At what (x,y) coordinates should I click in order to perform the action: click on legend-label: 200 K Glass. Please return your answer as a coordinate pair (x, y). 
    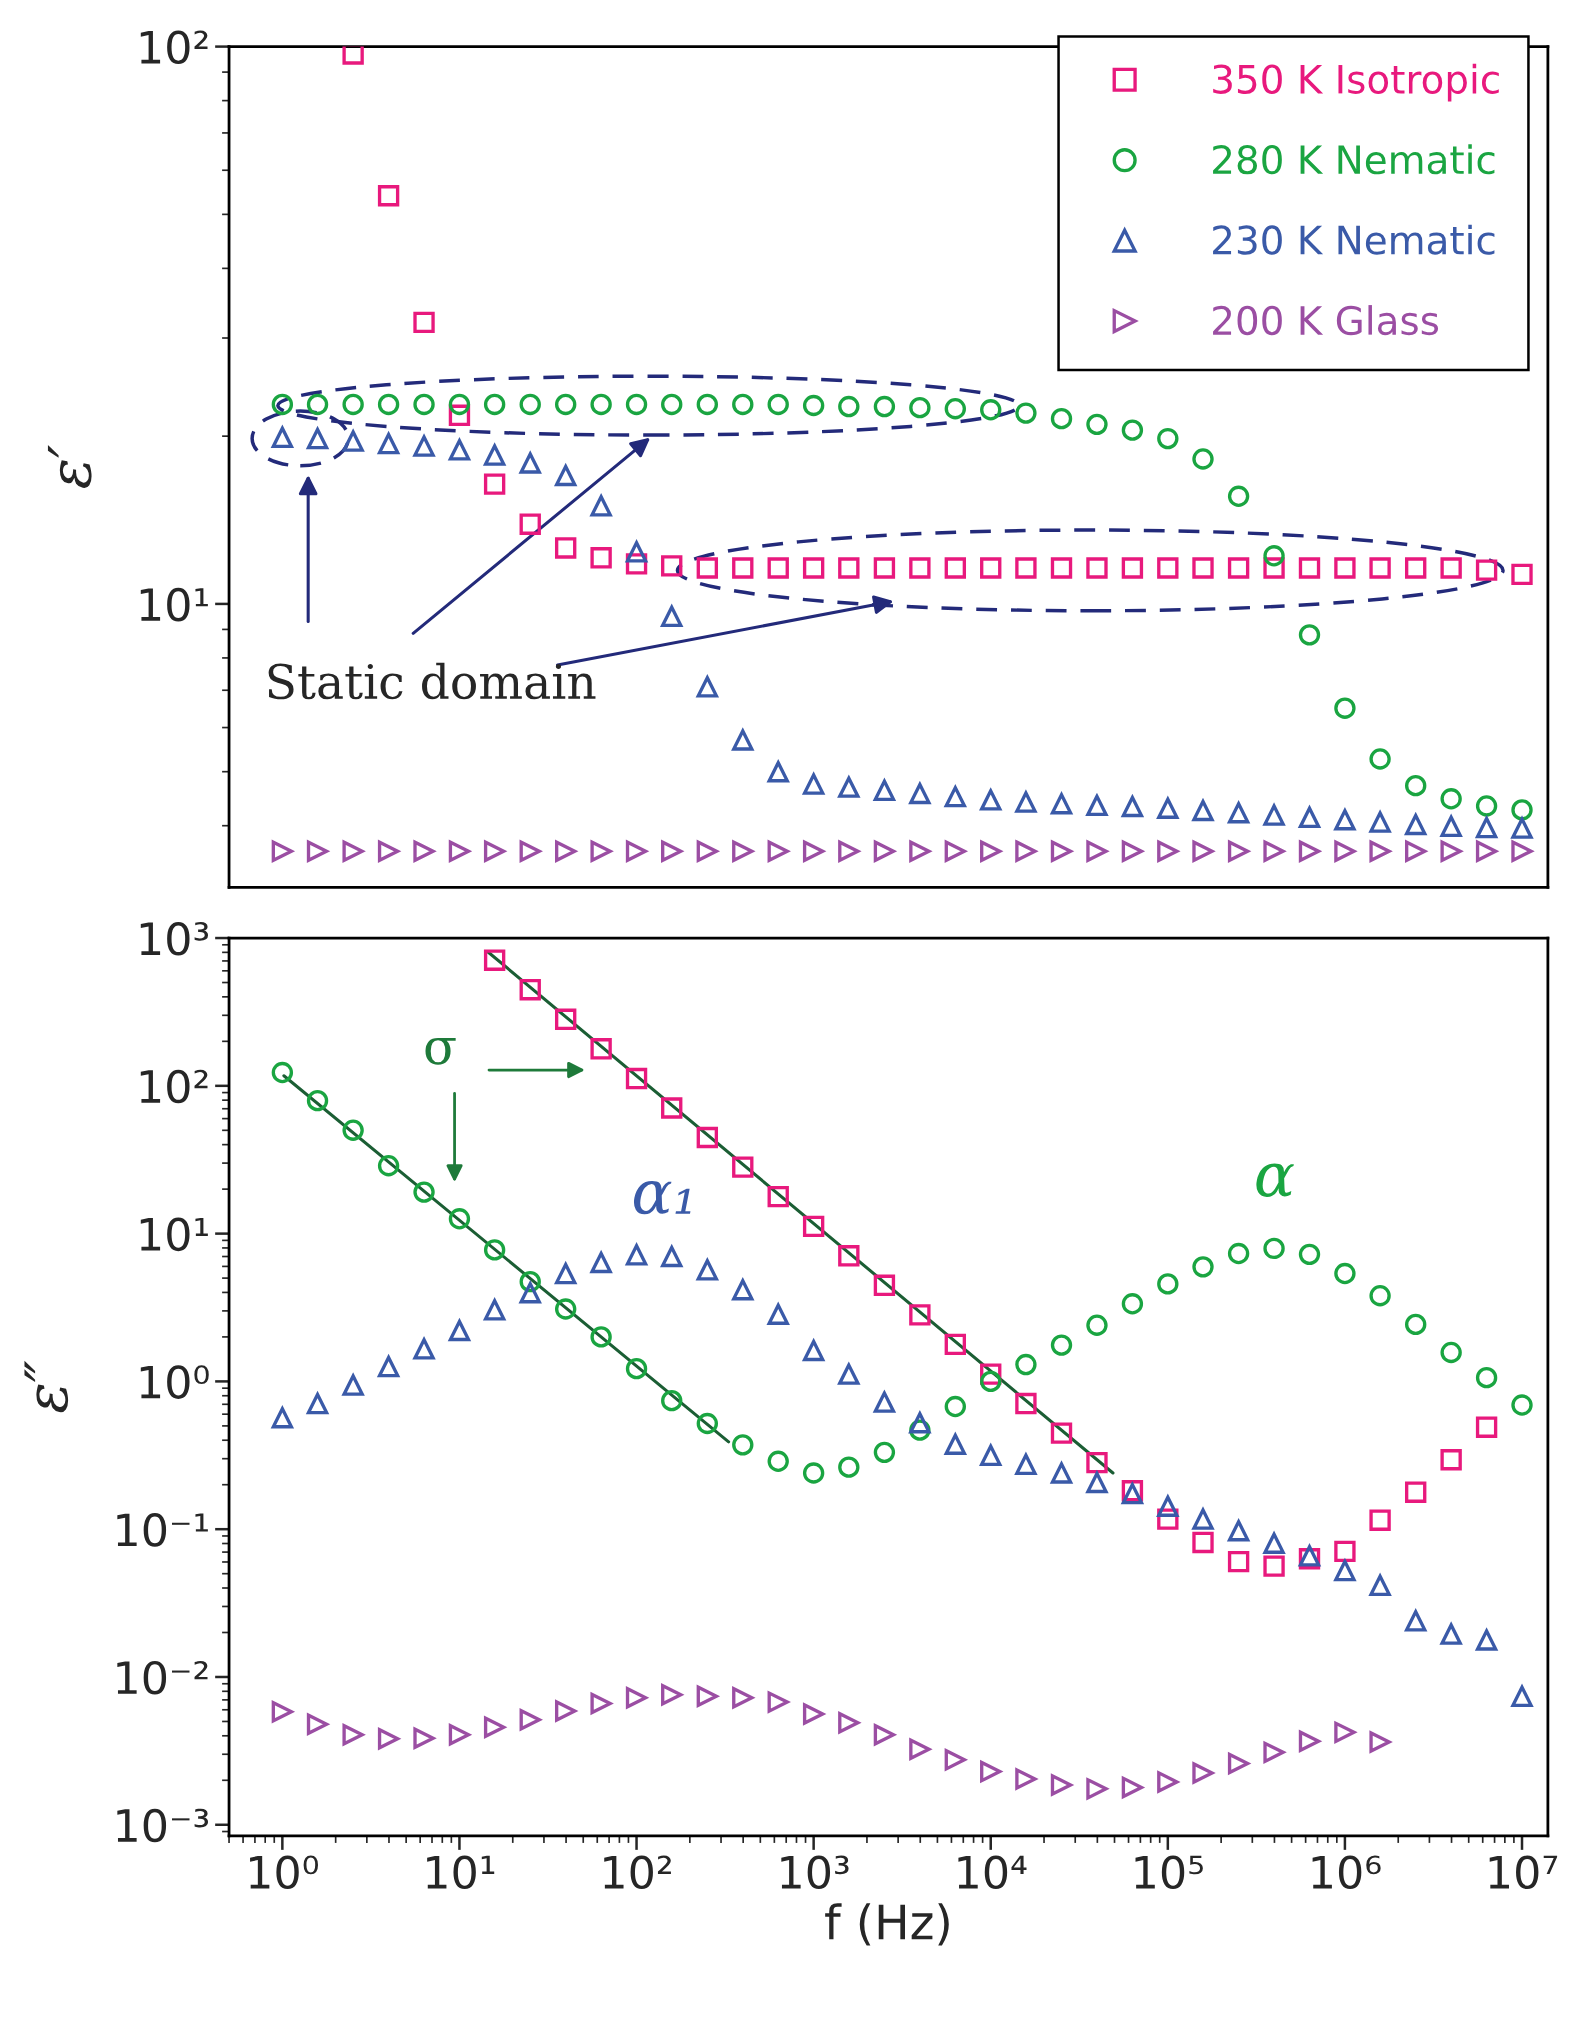
    Looking at the image, I should click on (1326, 320).